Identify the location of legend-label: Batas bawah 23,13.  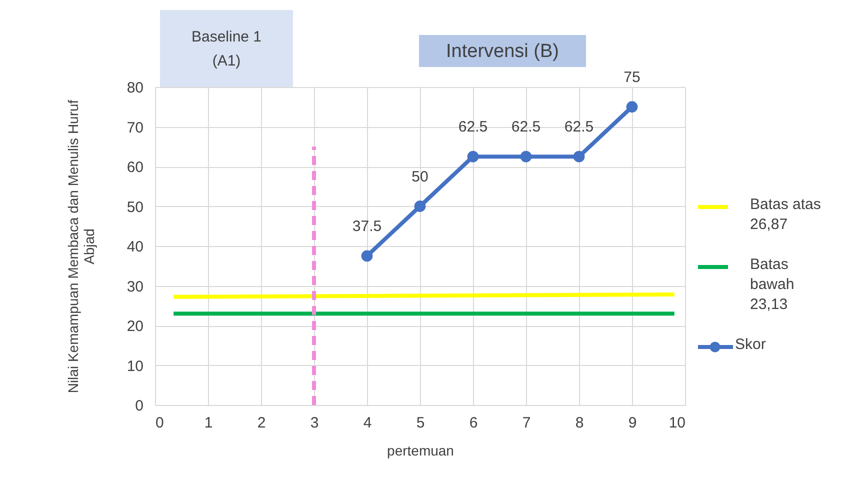
(772, 284).